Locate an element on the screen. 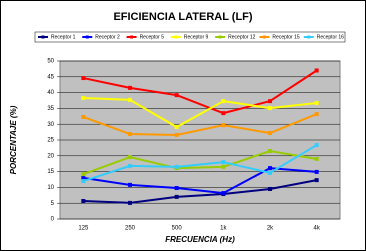  x-tick-label: 500 is located at coordinates (177, 229).